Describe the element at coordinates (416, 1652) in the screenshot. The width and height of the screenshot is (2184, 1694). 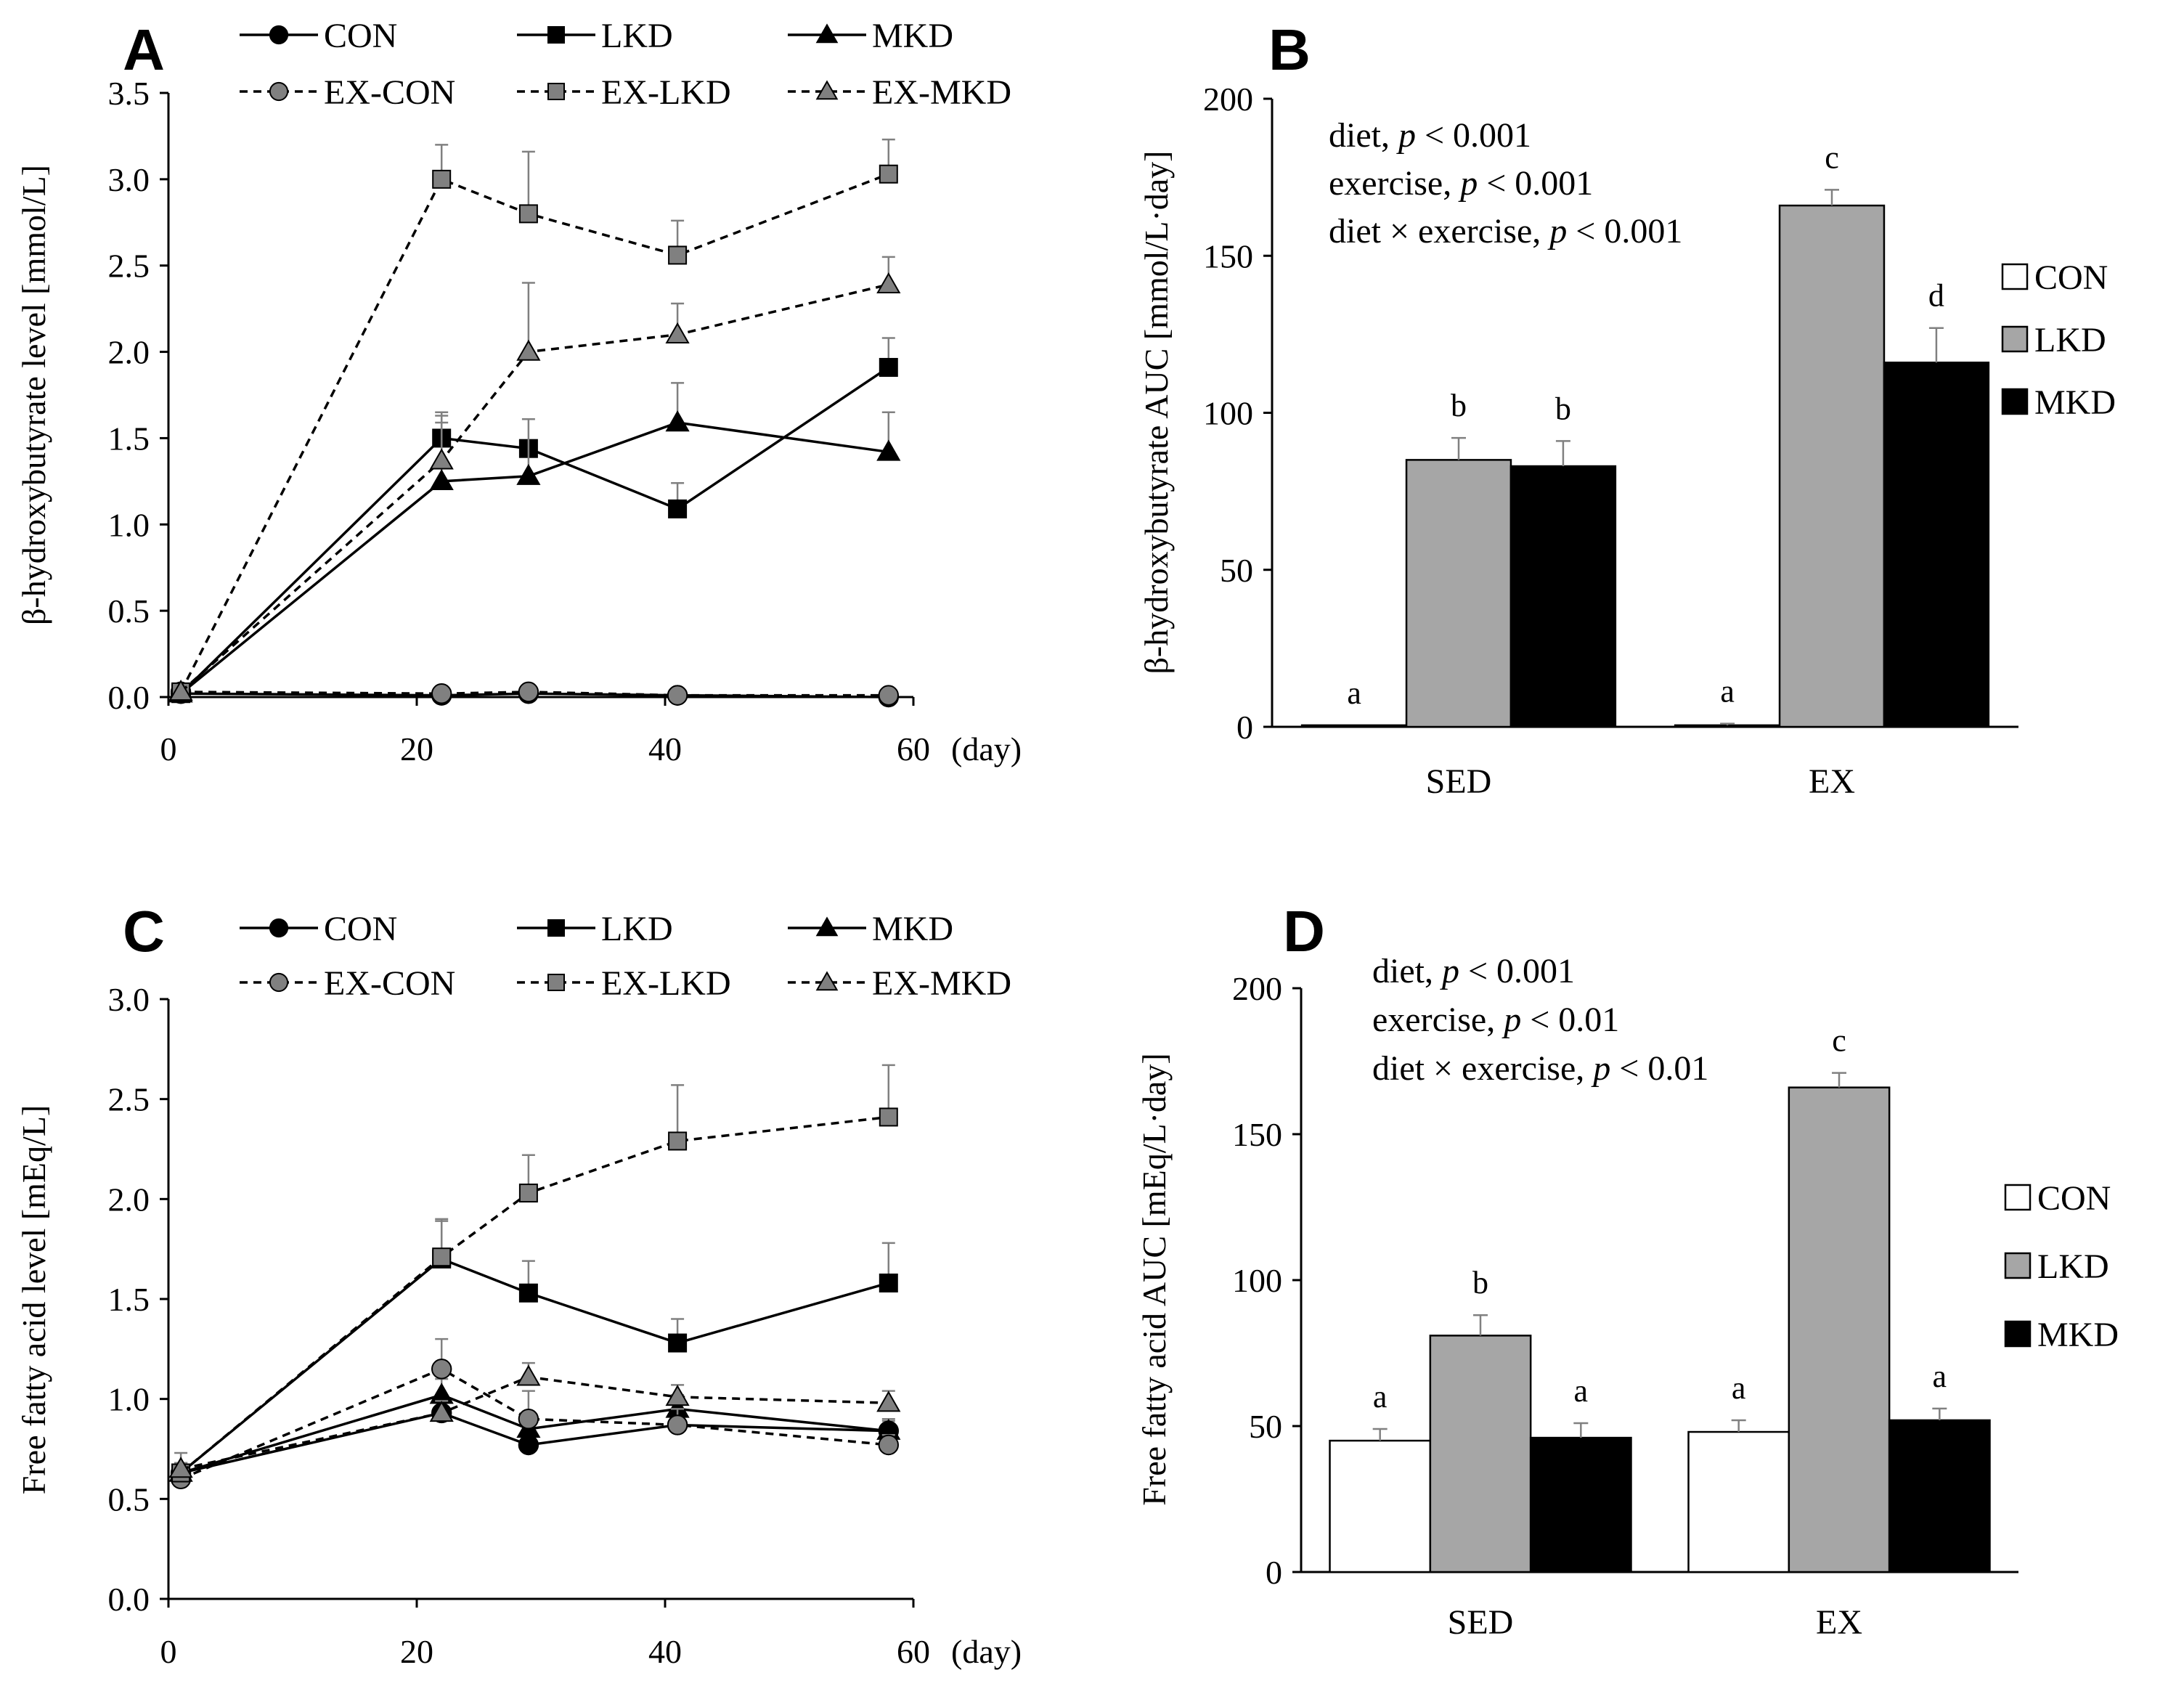
I see `panel-c-x-tick-label: 20` at that location.